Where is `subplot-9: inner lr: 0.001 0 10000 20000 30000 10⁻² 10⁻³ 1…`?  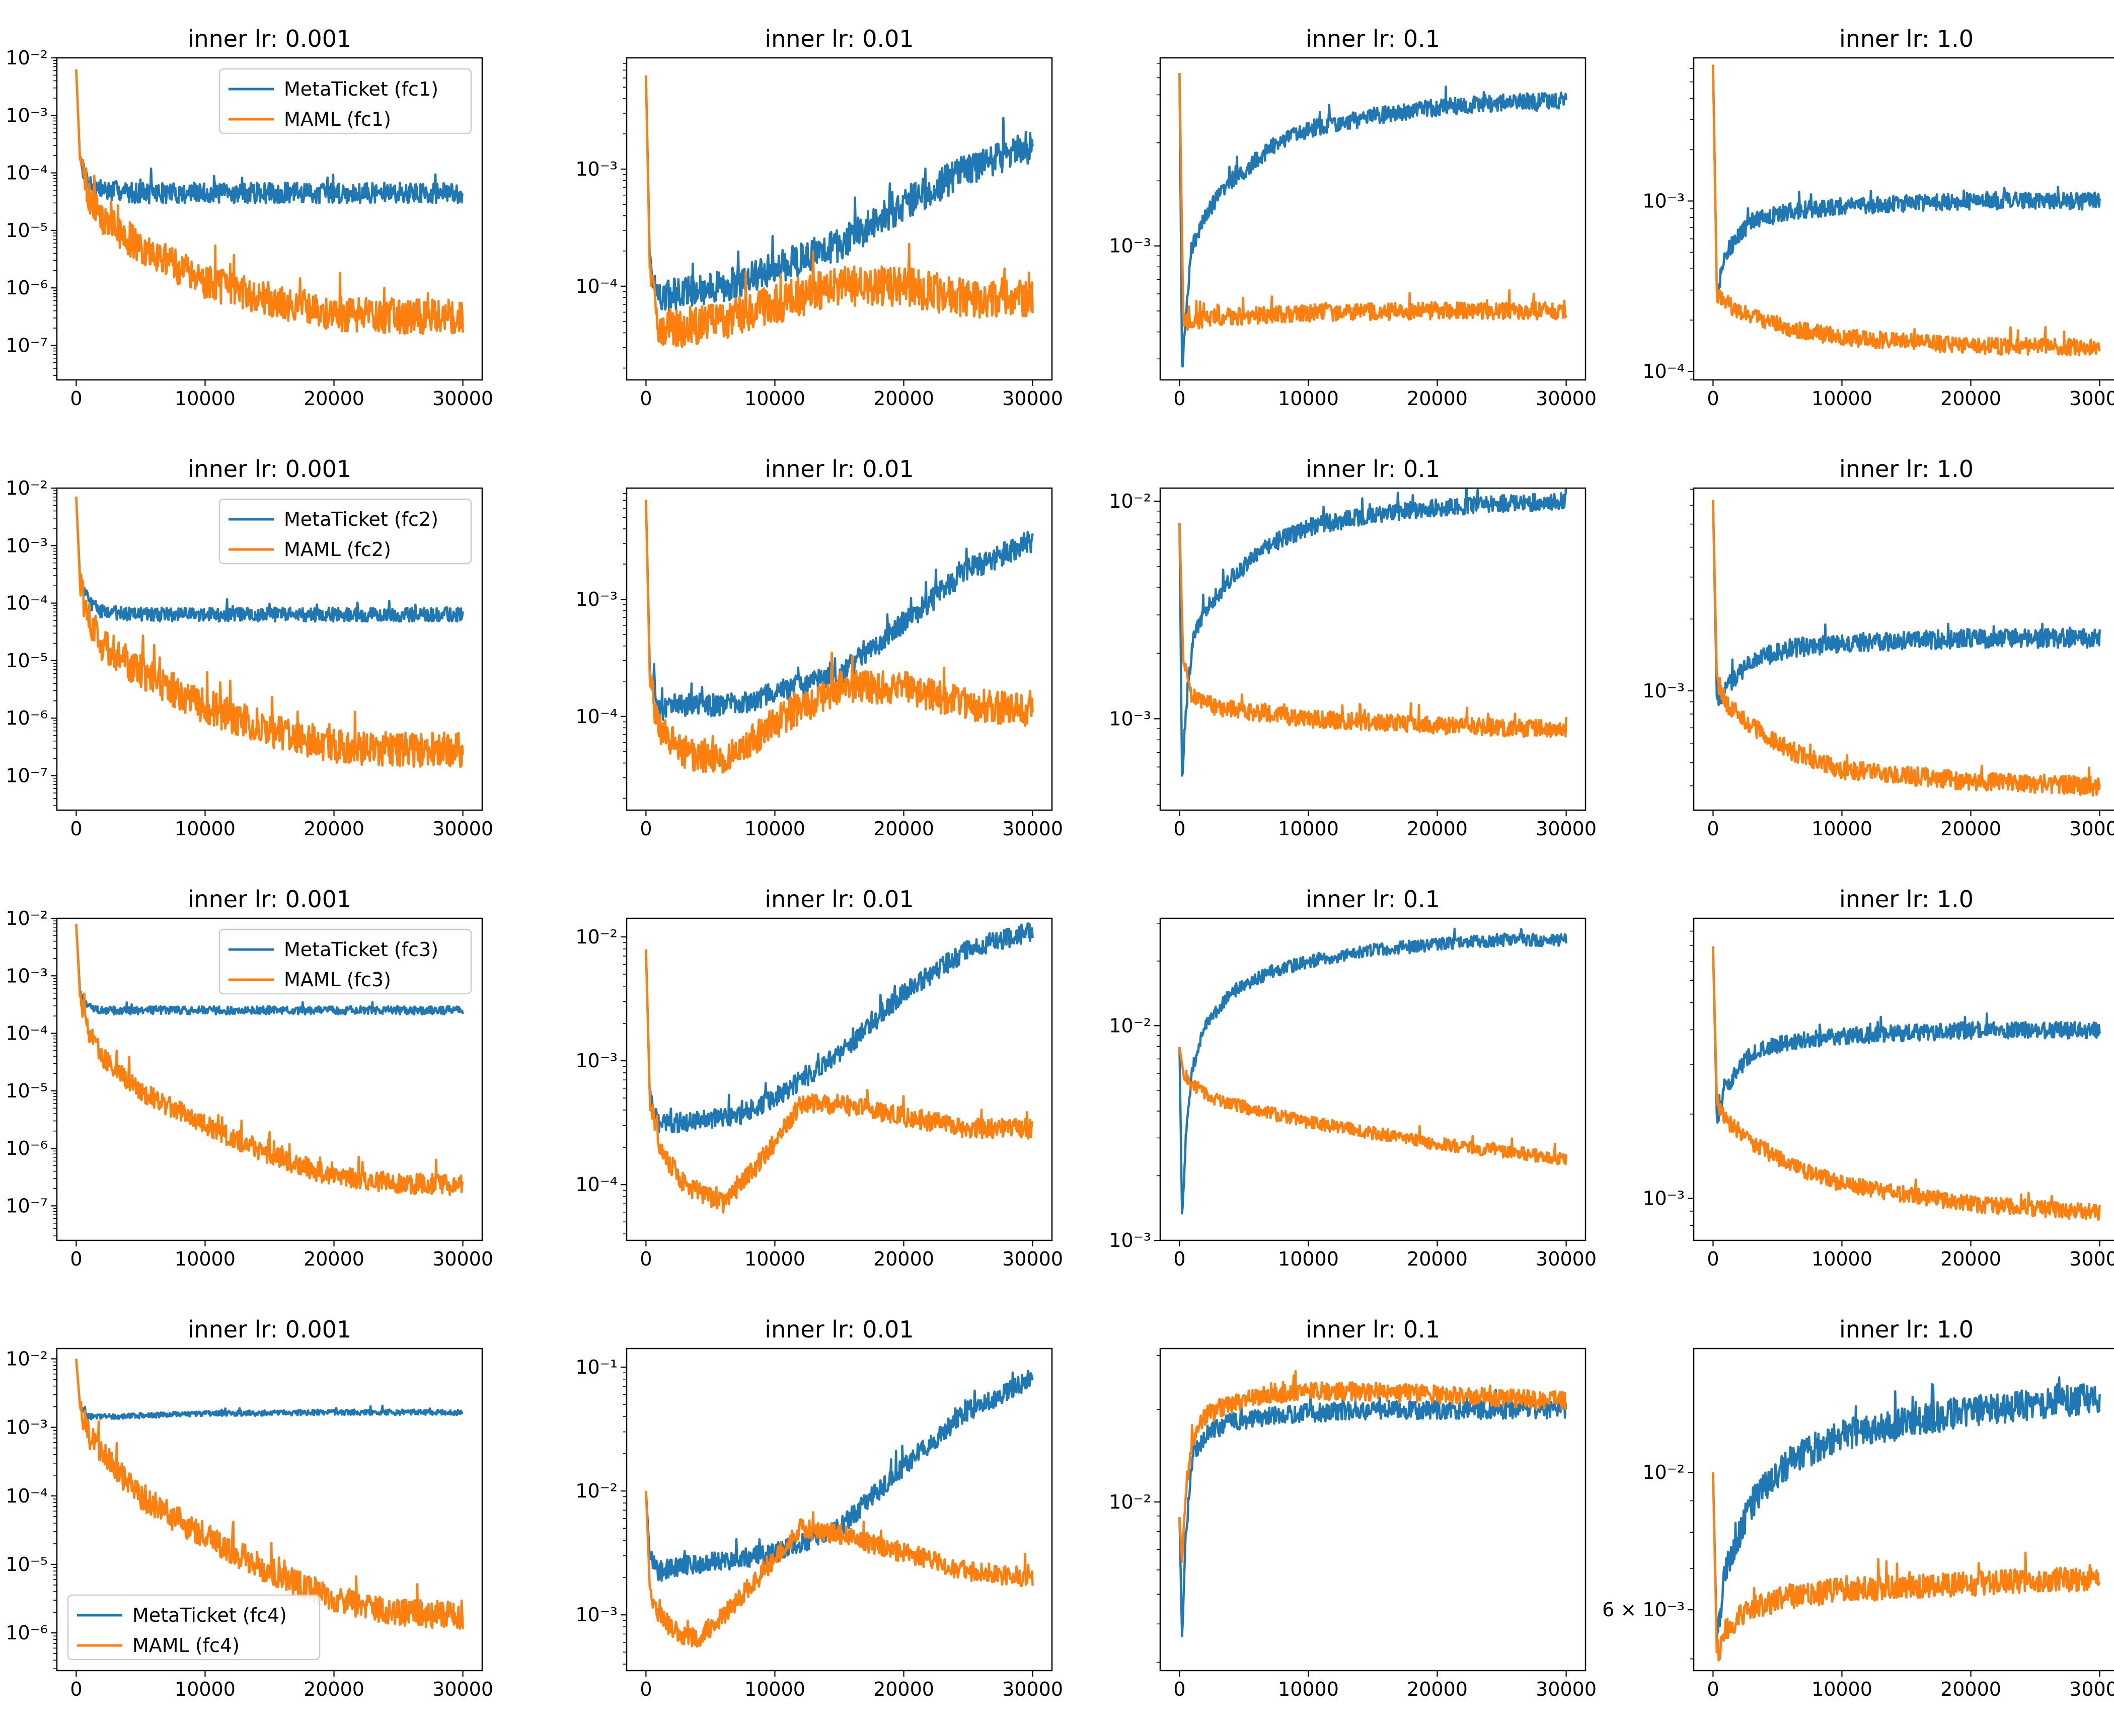 subplot-9: inner lr: 0.001 0 10000 20000 30000 10⁻² 10⁻³ 1… is located at coordinates (249, 1078).